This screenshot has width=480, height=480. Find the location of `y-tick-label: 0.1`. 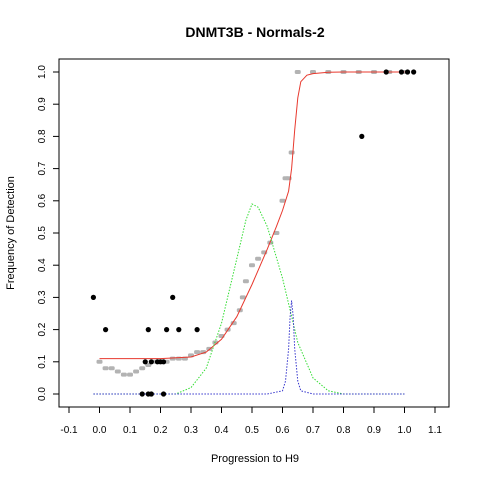

y-tick-label: 0.1 is located at coordinates (42, 361).